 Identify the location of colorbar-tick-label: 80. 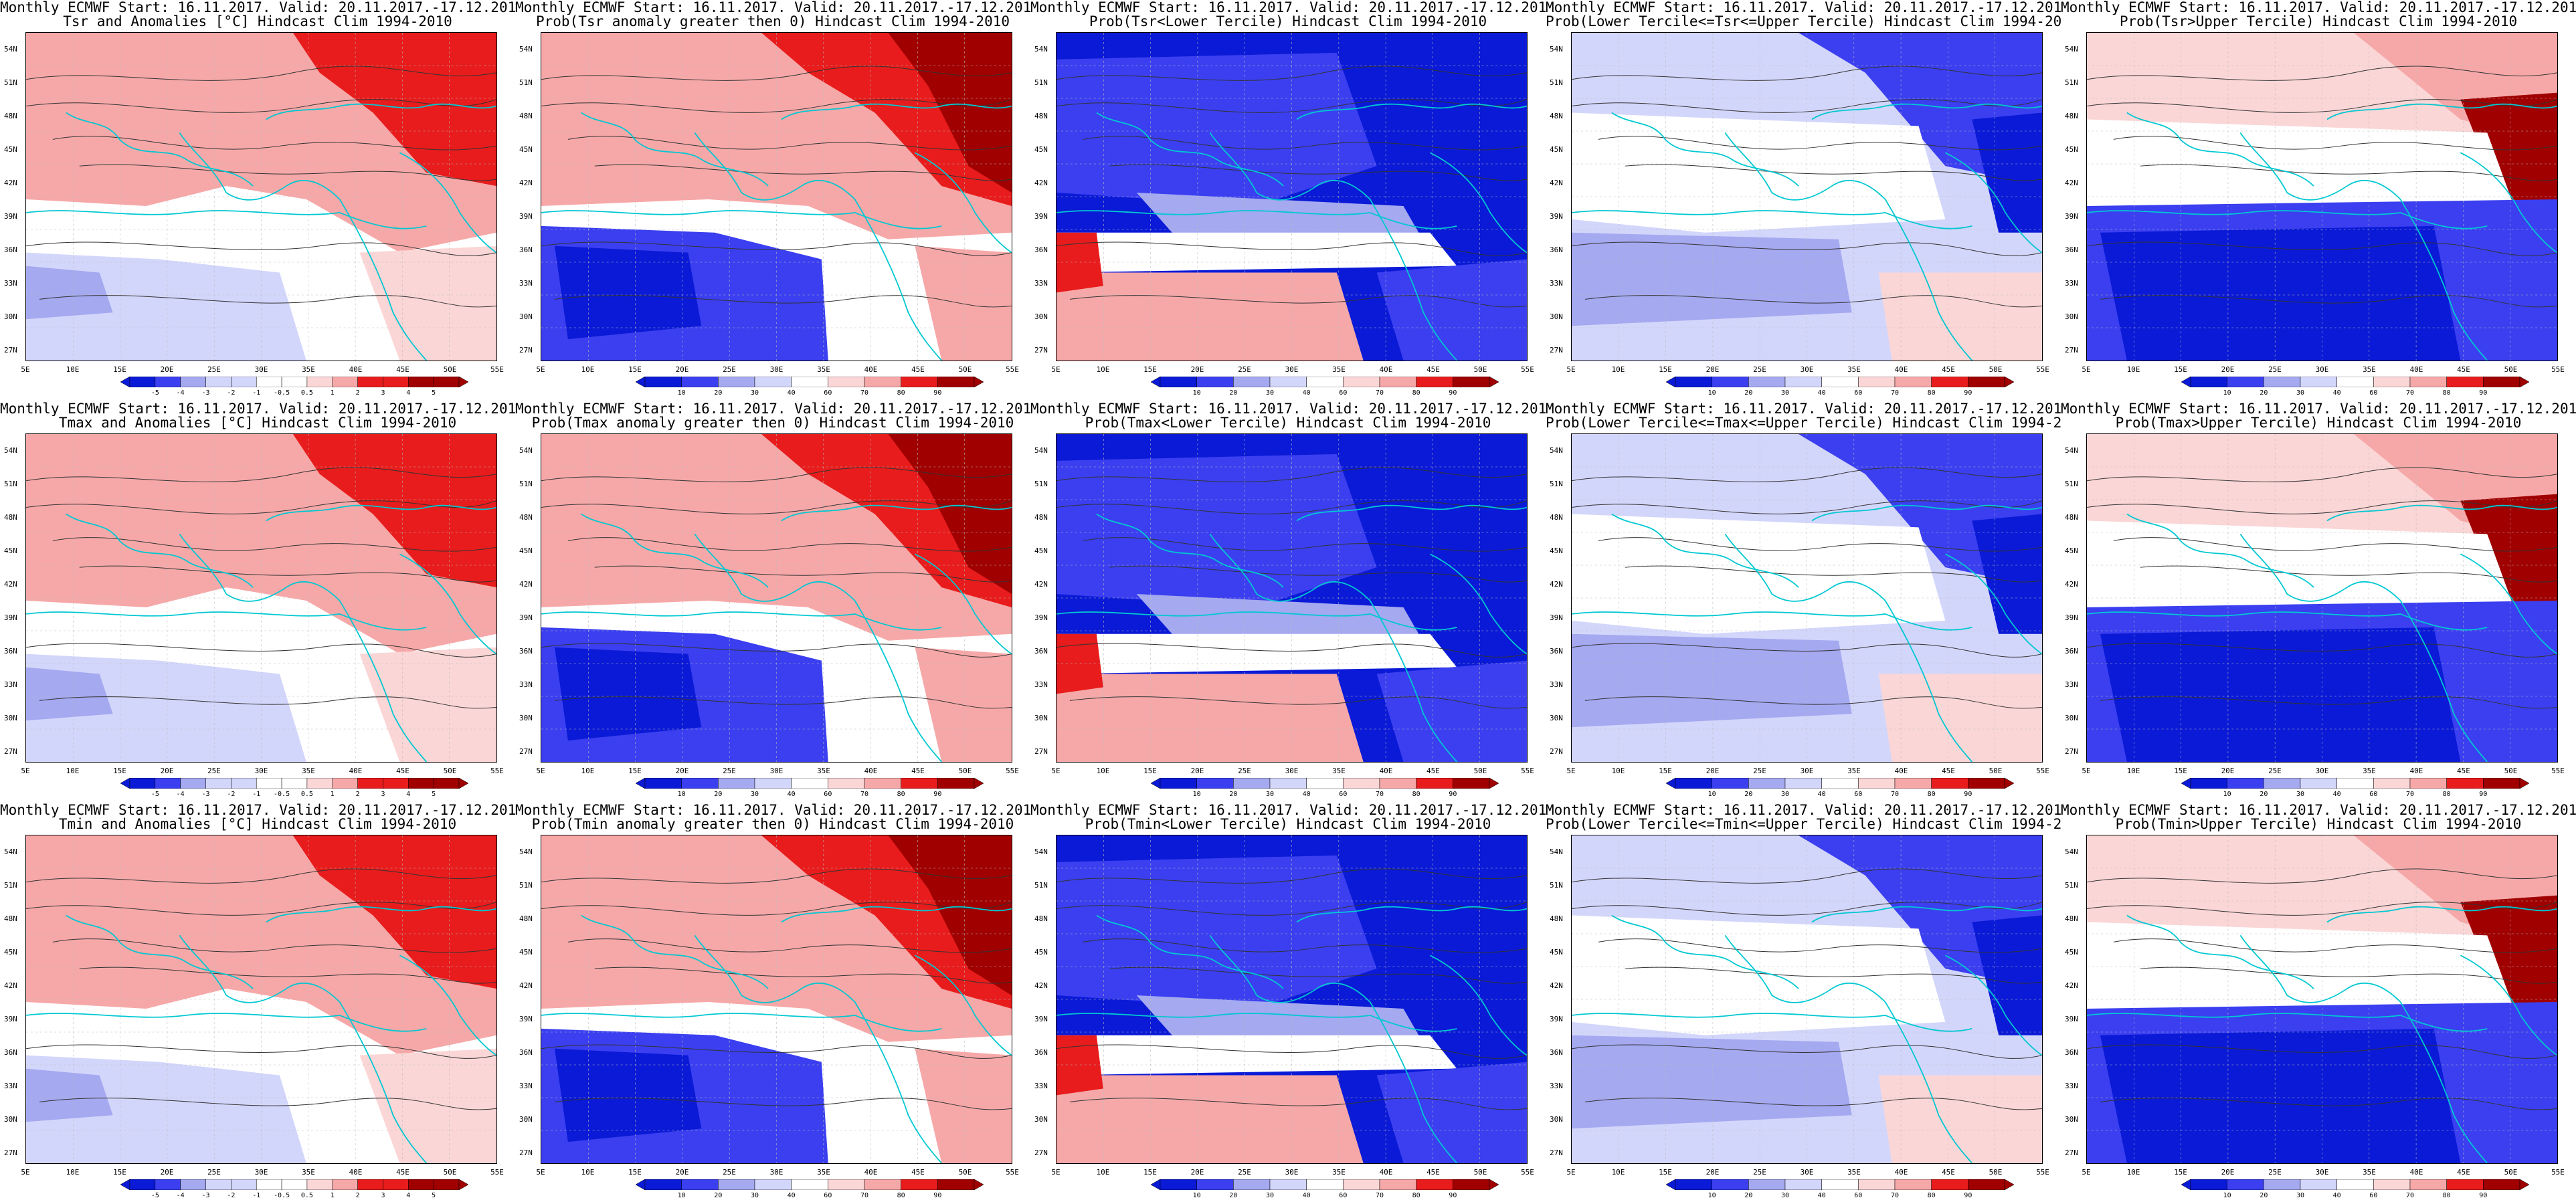
(1416, 794).